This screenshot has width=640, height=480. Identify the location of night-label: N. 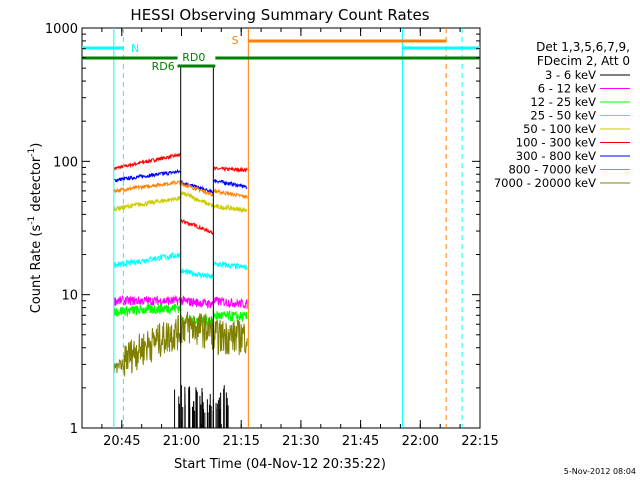
(135, 48).